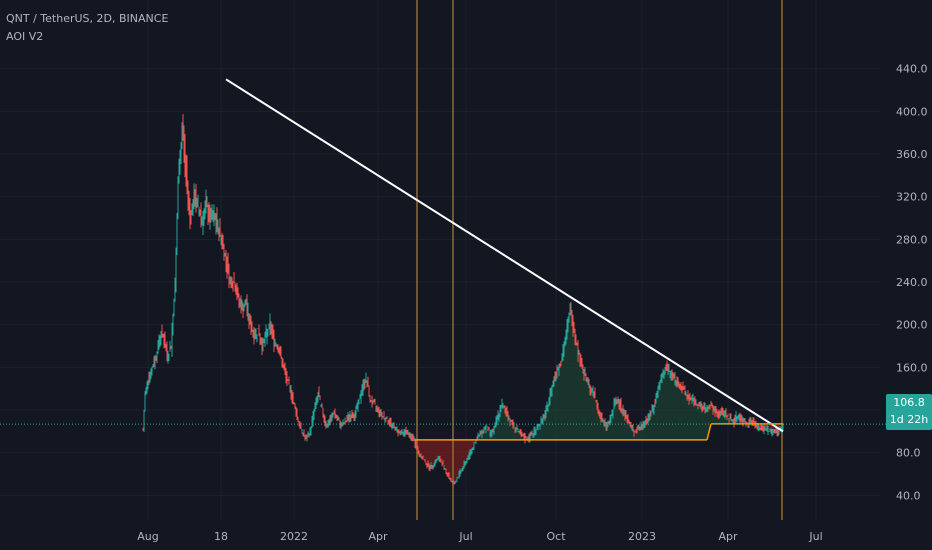 Image resolution: width=932 pixels, height=550 pixels. What do you see at coordinates (221, 536) in the screenshot?
I see `time-tick-label: 18` at bounding box center [221, 536].